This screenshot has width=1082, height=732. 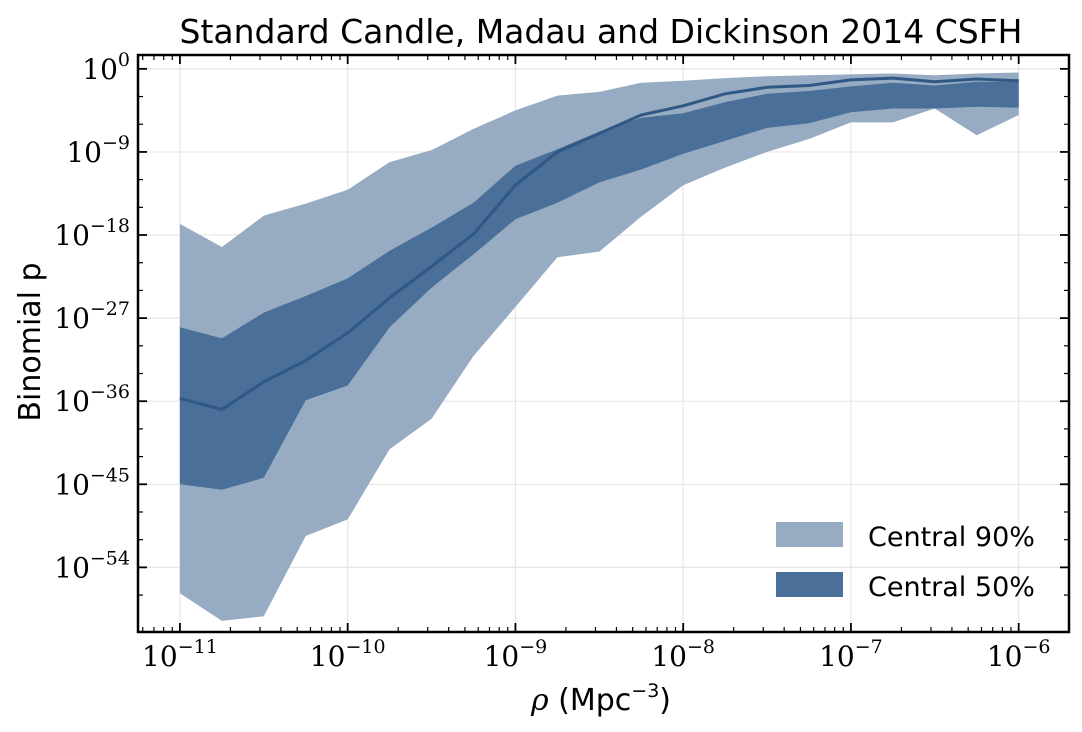 What do you see at coordinates (951, 587) in the screenshot?
I see `legend-label-central-50: Central 50%` at bounding box center [951, 587].